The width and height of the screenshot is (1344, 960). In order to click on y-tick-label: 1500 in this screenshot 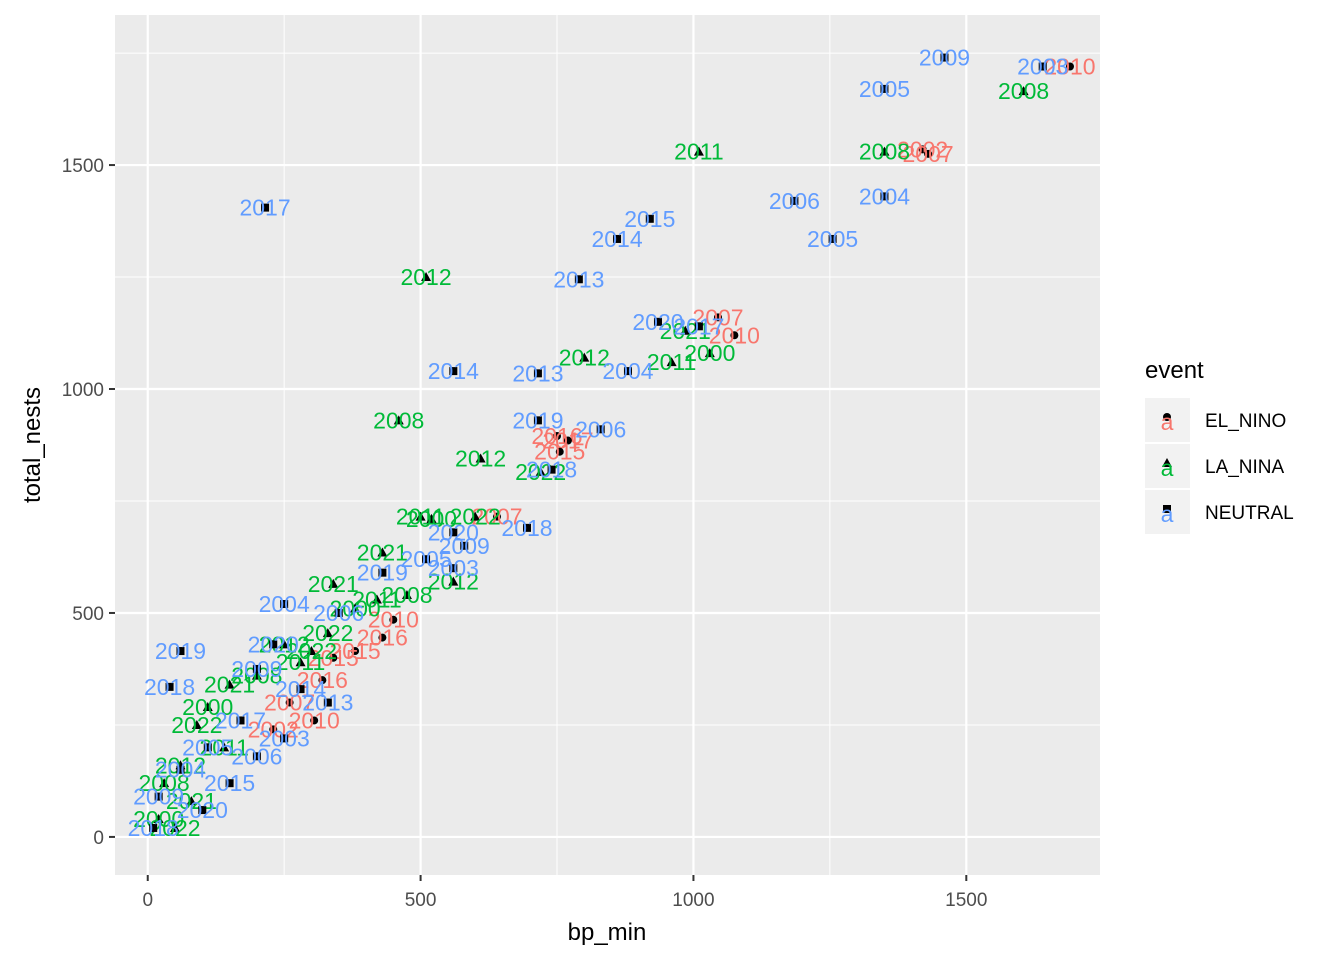, I will do `click(83, 166)`.